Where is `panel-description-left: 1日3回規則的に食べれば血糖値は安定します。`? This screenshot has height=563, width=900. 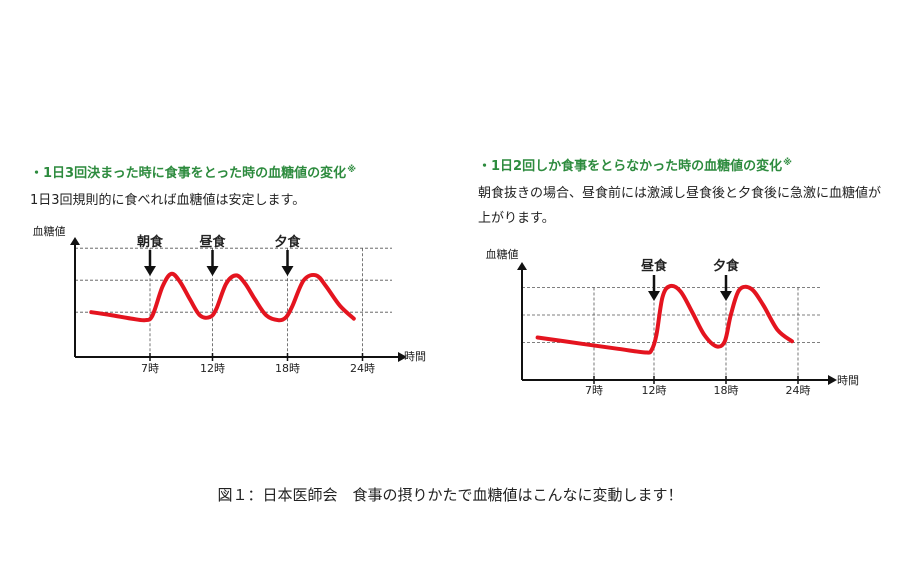
panel-description-left: 1日3回規則的に食べれば血糖値は安定します。 is located at coordinates (168, 200).